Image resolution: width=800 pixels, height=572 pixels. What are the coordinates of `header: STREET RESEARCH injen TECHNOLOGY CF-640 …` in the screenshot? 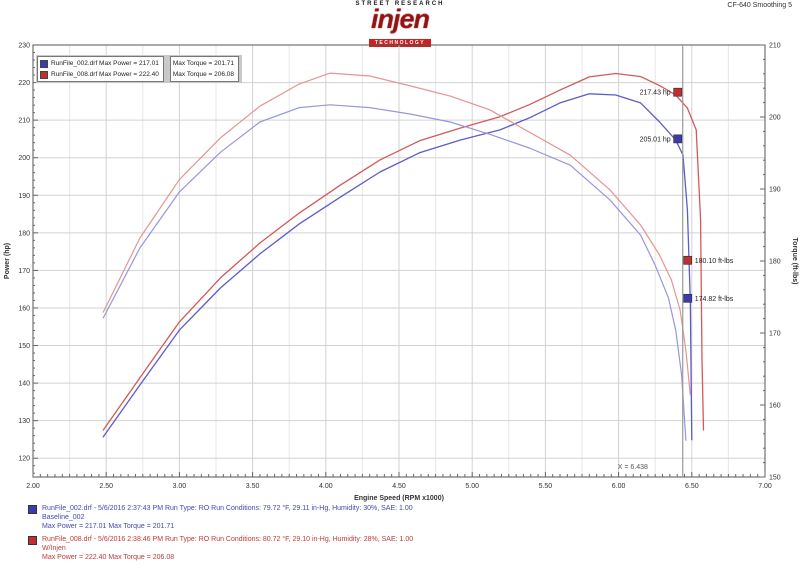 It's located at (400, 23).